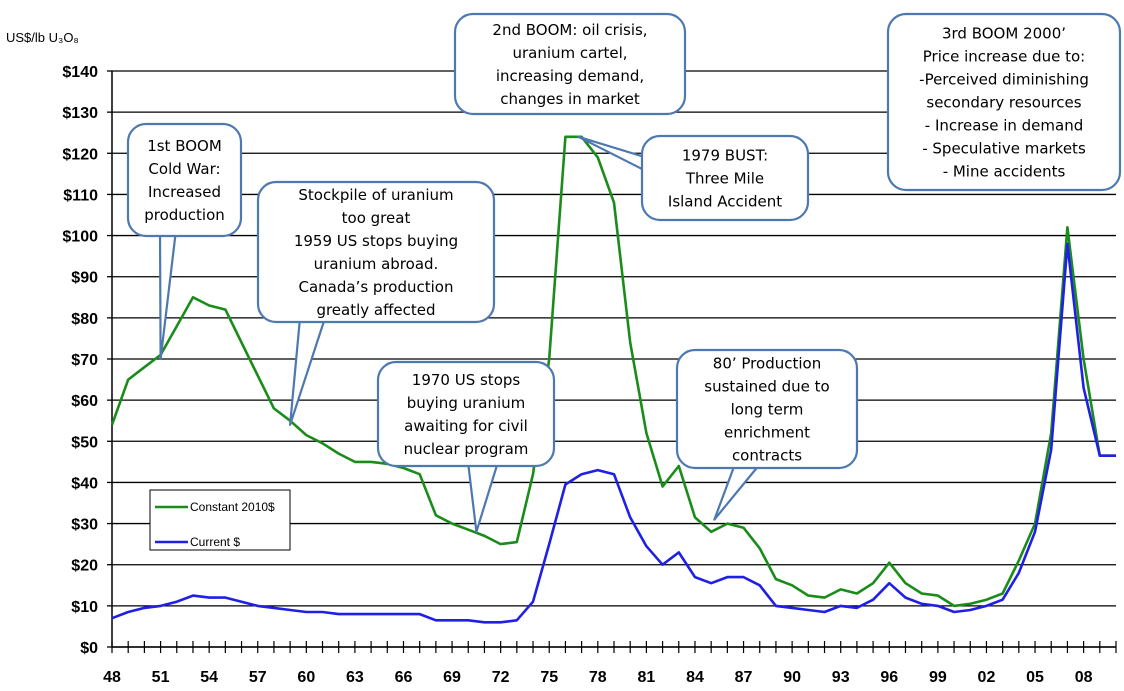 This screenshot has height=691, width=1124. I want to click on x-tick-label: 72, so click(501, 677).